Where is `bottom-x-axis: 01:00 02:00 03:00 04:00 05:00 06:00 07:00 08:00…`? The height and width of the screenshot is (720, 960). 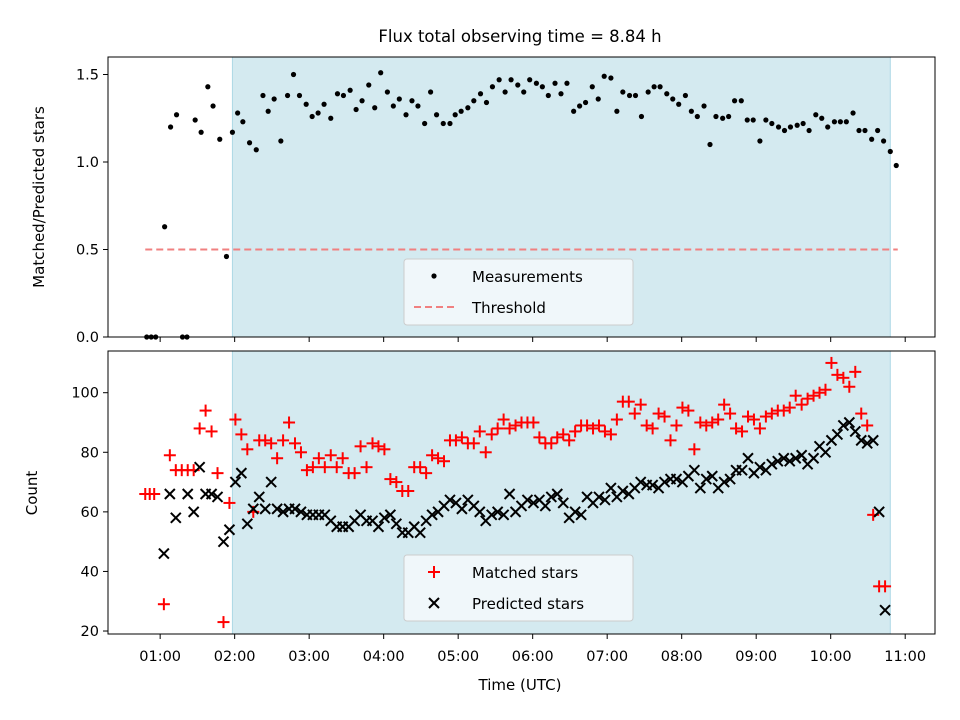
bottom-x-axis: 01:00 02:00 03:00 04:00 05:00 06:00 07:00 08:00… is located at coordinates (532, 649).